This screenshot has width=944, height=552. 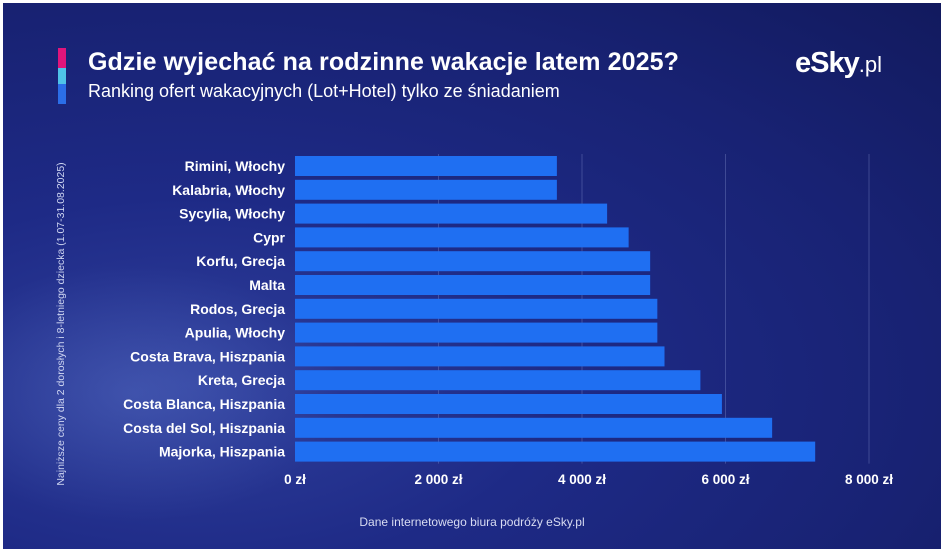 What do you see at coordinates (237, 309) in the screenshot?
I see `category-label: Rodos, Grecja` at bounding box center [237, 309].